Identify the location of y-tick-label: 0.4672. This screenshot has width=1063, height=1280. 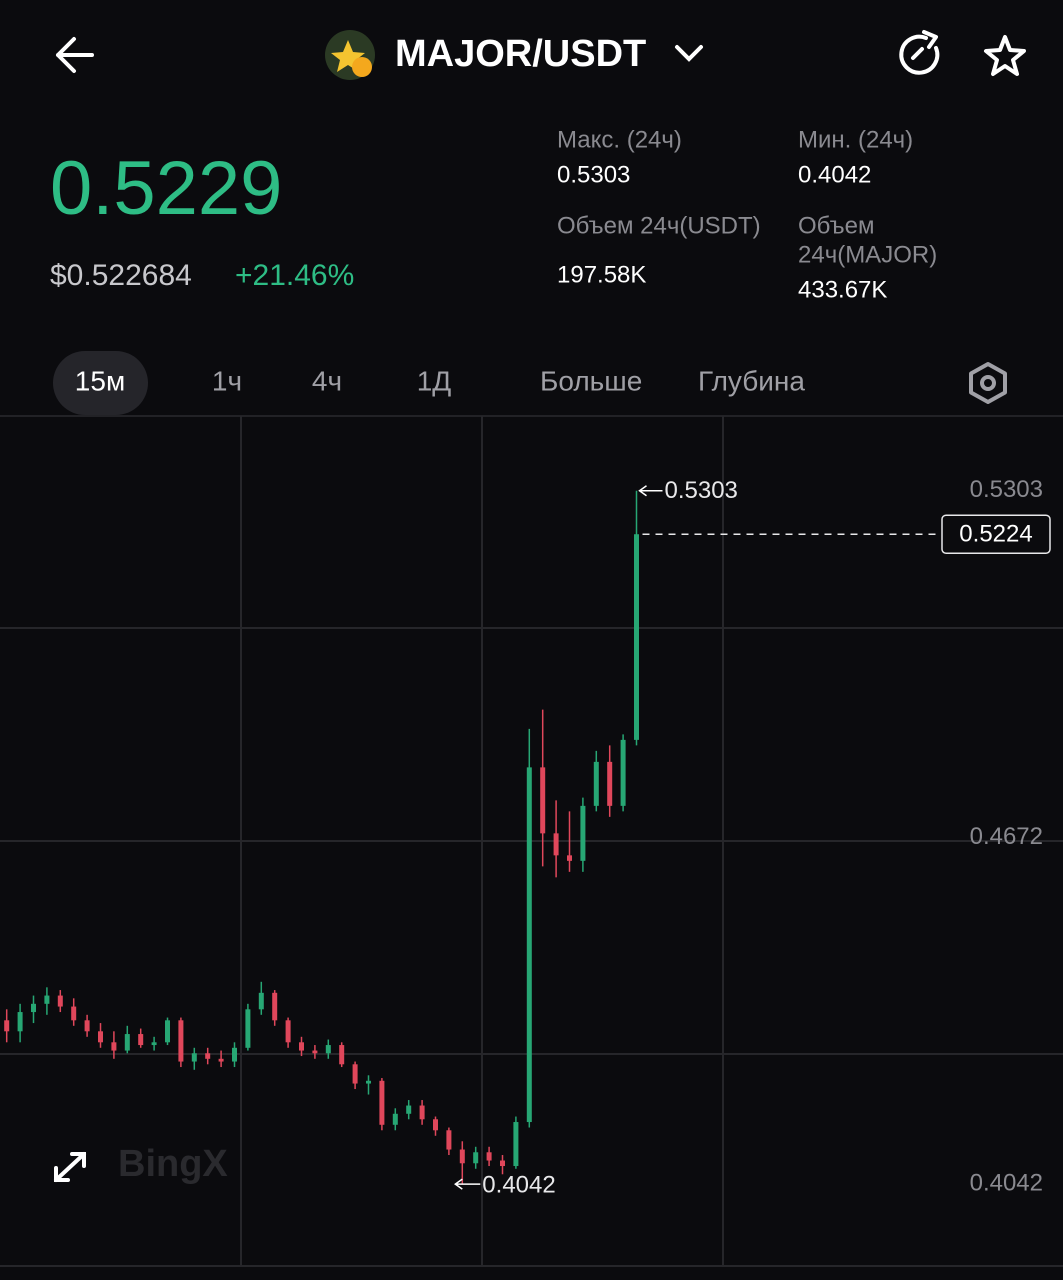
(1006, 836).